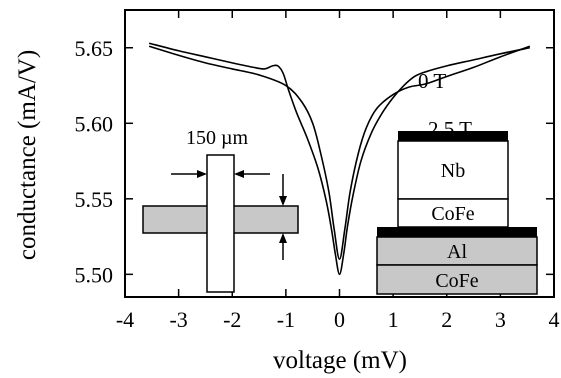 The width and height of the screenshot is (561, 378). What do you see at coordinates (286, 319) in the screenshot?
I see `x-tick-label: -1` at bounding box center [286, 319].